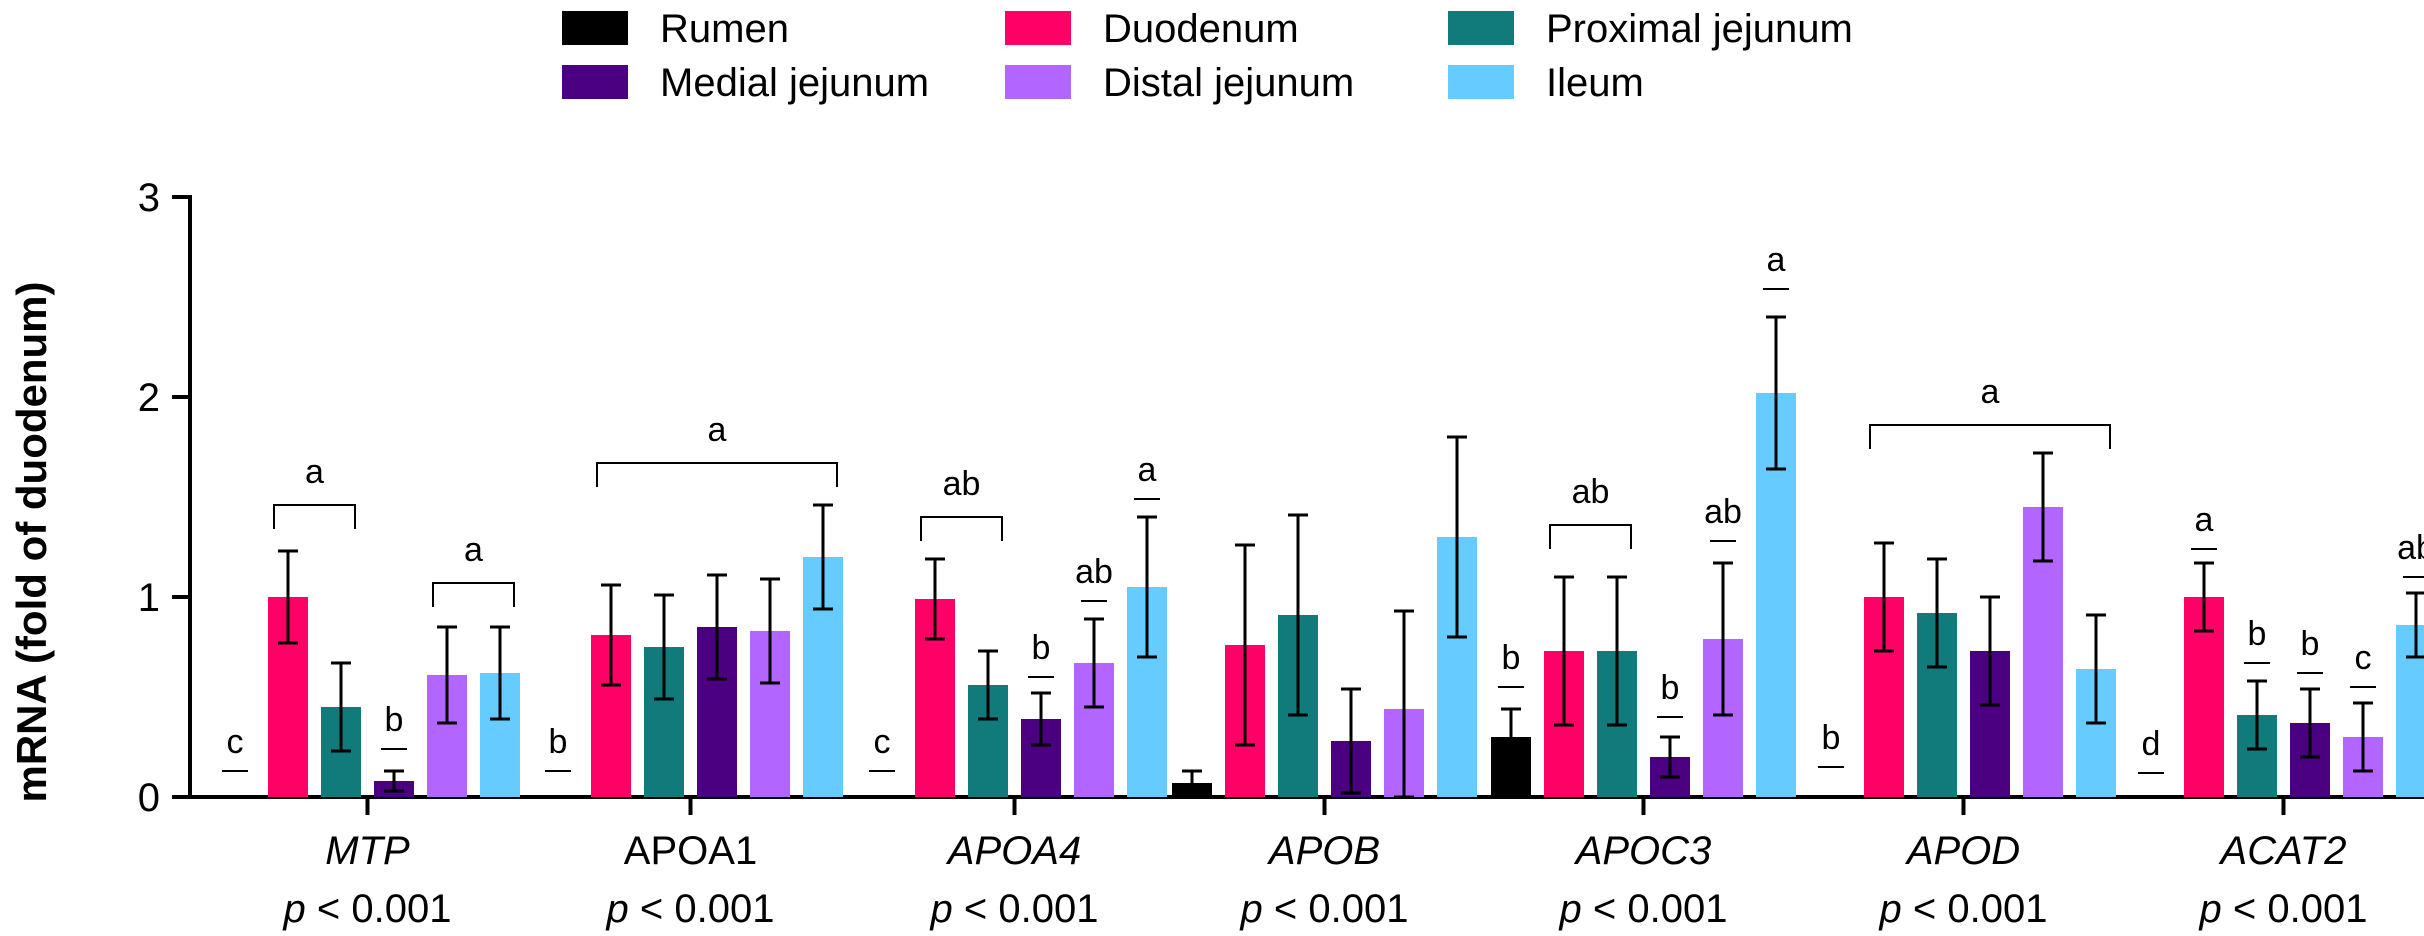 This screenshot has width=2424, height=936. Describe the element at coordinates (1201, 29) in the screenshot. I see `legend-label: Duodenum` at that location.